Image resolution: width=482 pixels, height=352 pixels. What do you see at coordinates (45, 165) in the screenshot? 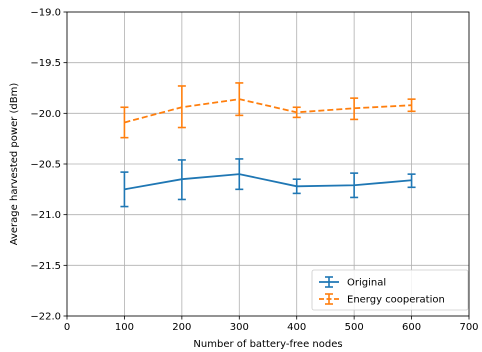
I see `y-tick-label: −20.5` at bounding box center [45, 165].